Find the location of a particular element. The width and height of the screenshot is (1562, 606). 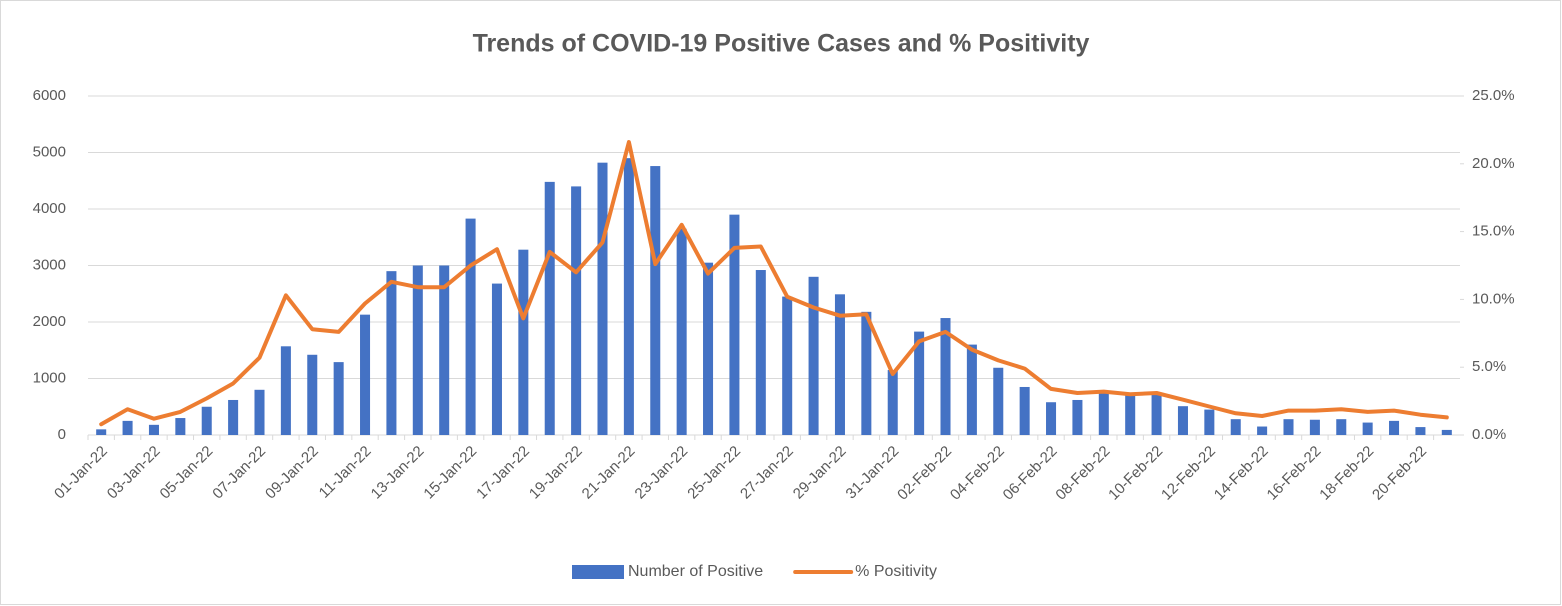

legend-label: % Positivity is located at coordinates (896, 571).